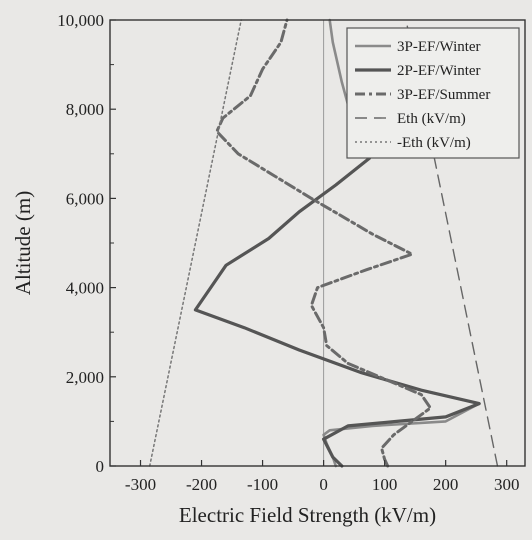 The width and height of the screenshot is (532, 540). What do you see at coordinates (201, 484) in the screenshot?
I see `x-tick-label: -200` at bounding box center [201, 484].